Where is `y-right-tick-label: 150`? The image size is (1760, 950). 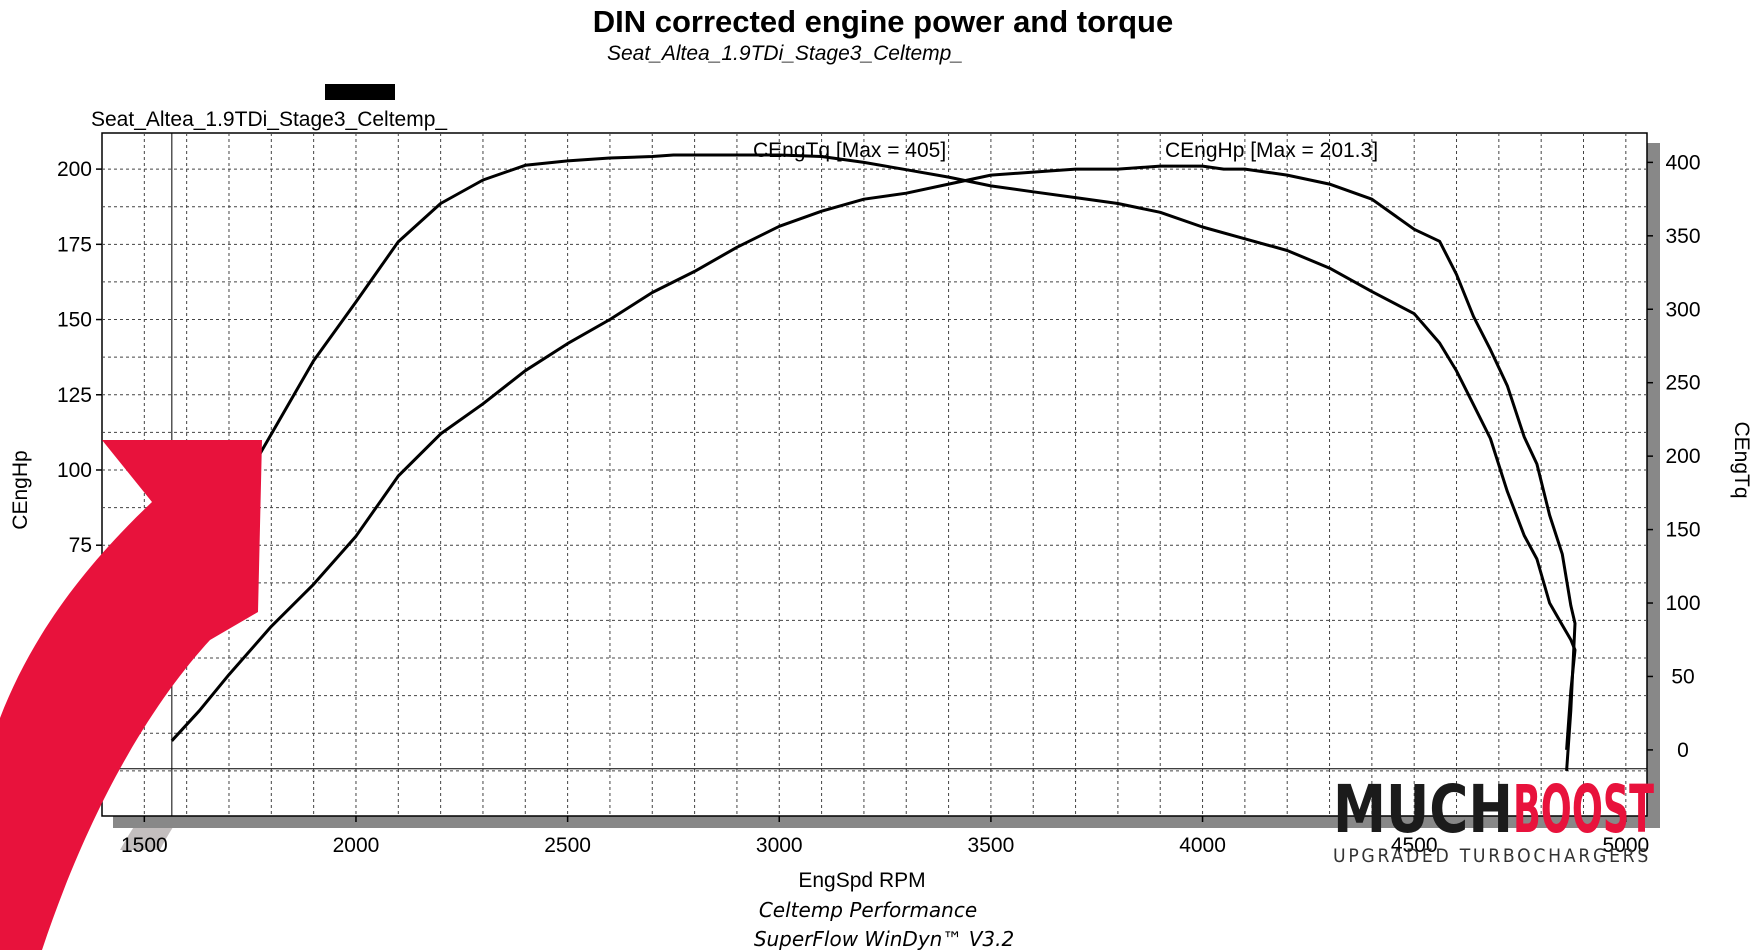 y-right-tick-label: 150 is located at coordinates (1682, 530).